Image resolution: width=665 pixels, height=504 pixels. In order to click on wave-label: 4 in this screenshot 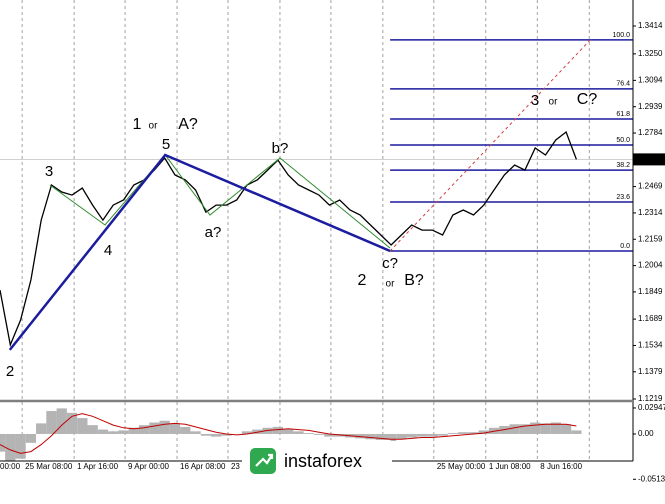, I will do `click(108, 250)`.